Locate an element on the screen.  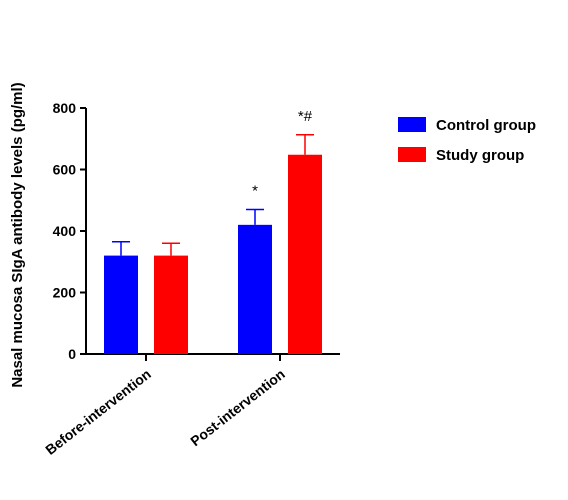
y-tick-label: 800 is located at coordinates (65, 108).